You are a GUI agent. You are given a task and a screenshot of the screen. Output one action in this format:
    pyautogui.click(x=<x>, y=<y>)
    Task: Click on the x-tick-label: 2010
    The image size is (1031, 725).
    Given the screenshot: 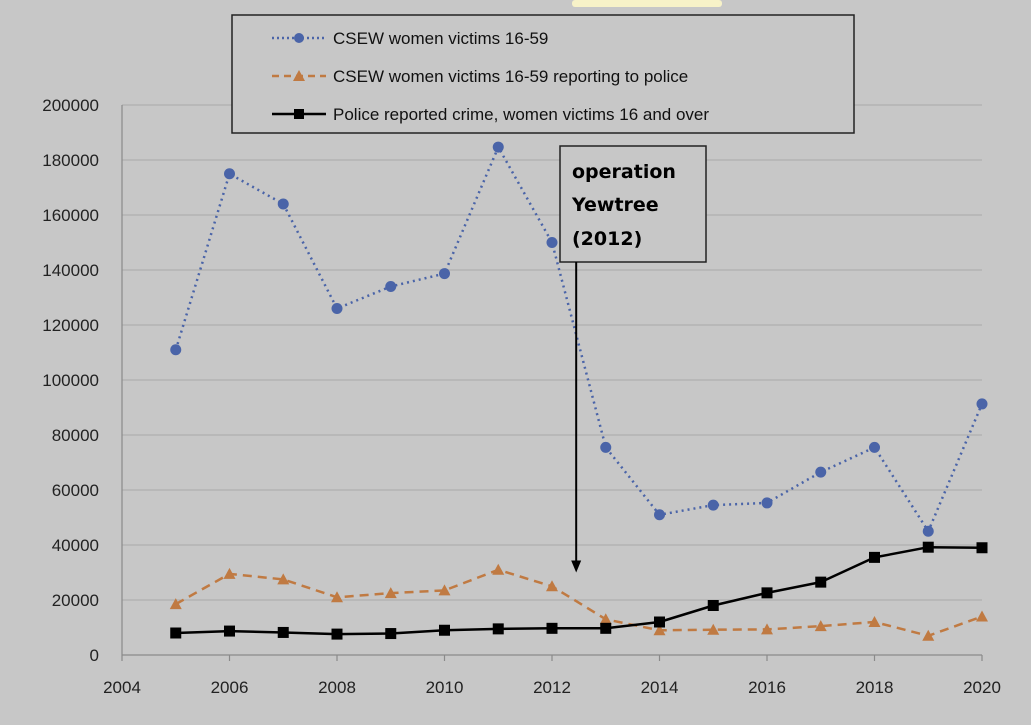 What is the action you would take?
    pyautogui.click(x=445, y=687)
    